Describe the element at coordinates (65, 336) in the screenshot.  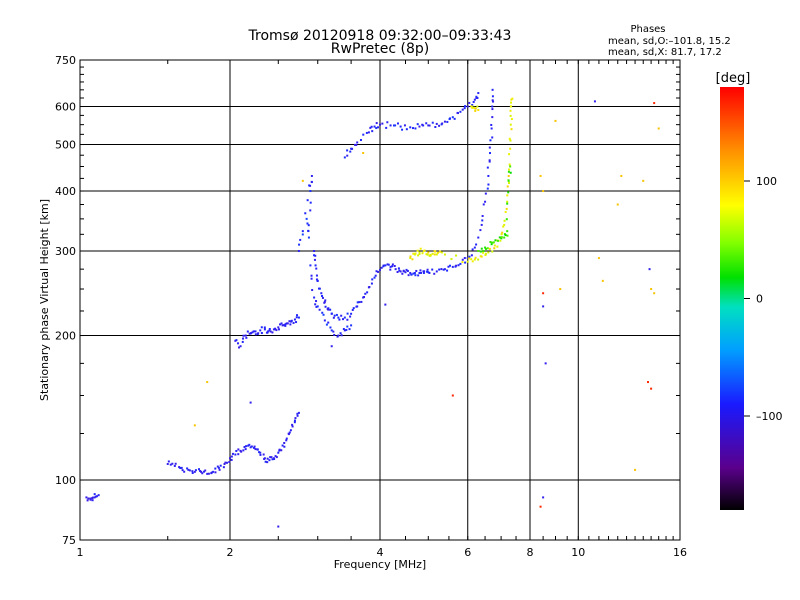
I see `y-tick-label: 200` at that location.